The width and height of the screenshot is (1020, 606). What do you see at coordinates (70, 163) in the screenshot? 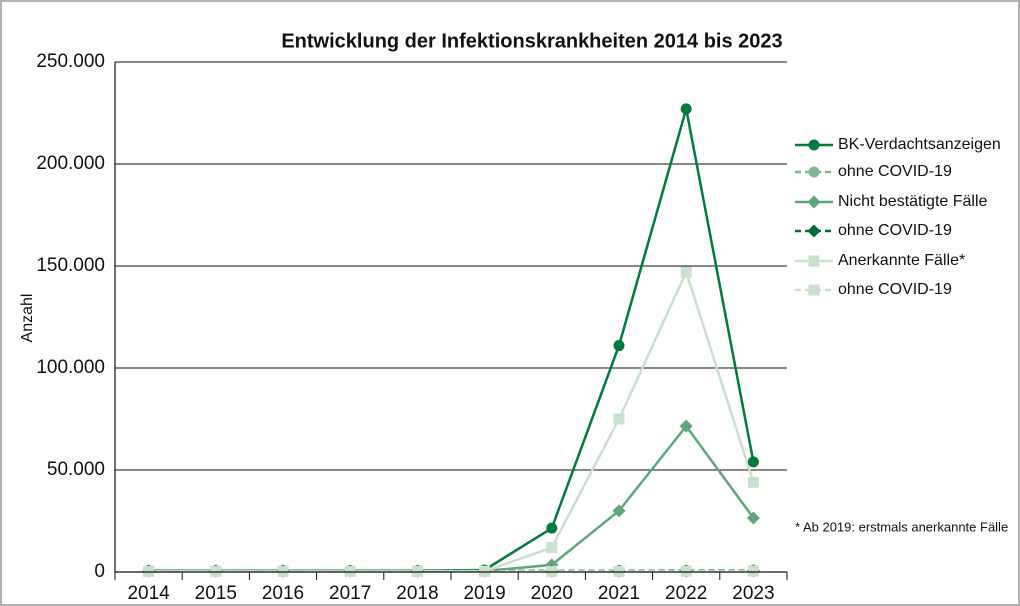
I see `y-tick-label: 200.000` at bounding box center [70, 163].